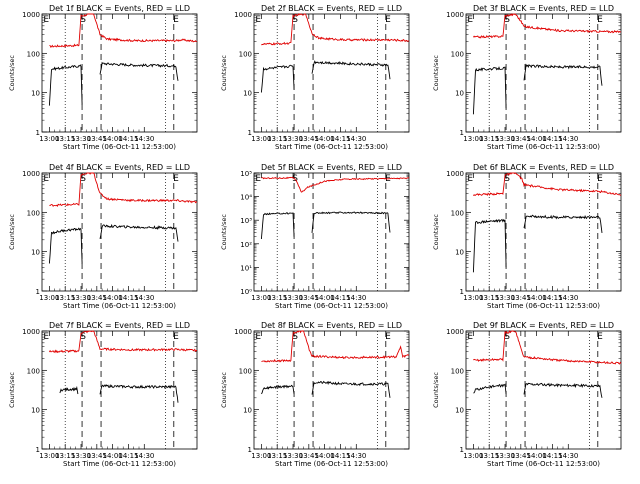 Image resolution: width=640 pixels, height=484 pixels. What do you see at coordinates (246, 221) in the screenshot?
I see `y-tick-label: 10³` at bounding box center [246, 221].